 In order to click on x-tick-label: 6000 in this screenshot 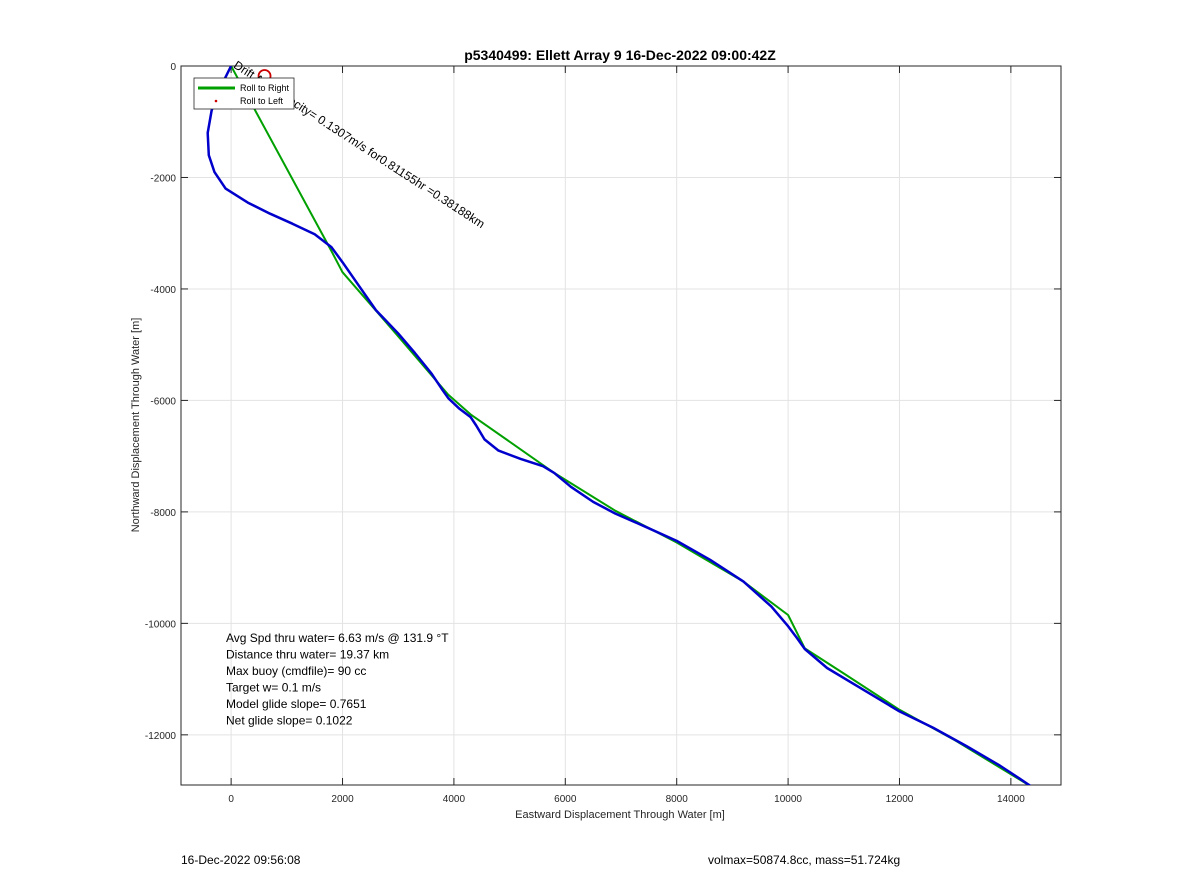, I will do `click(565, 799)`.